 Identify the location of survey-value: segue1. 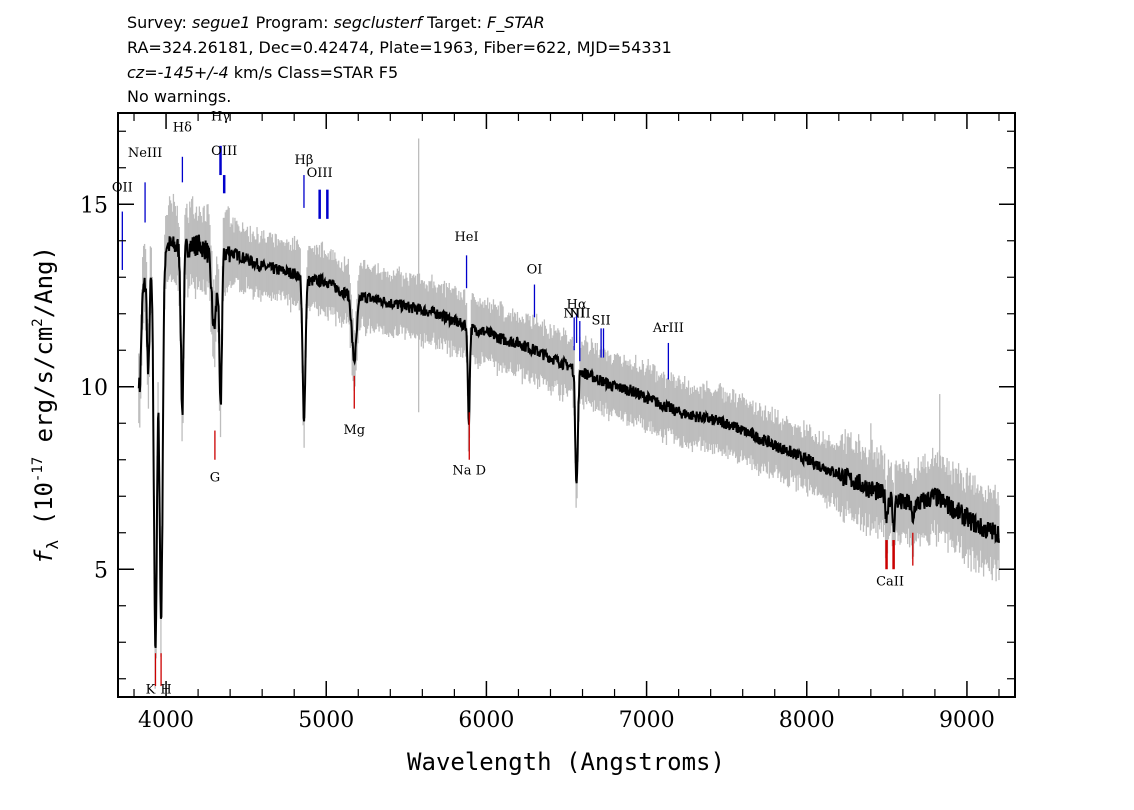
(221, 22).